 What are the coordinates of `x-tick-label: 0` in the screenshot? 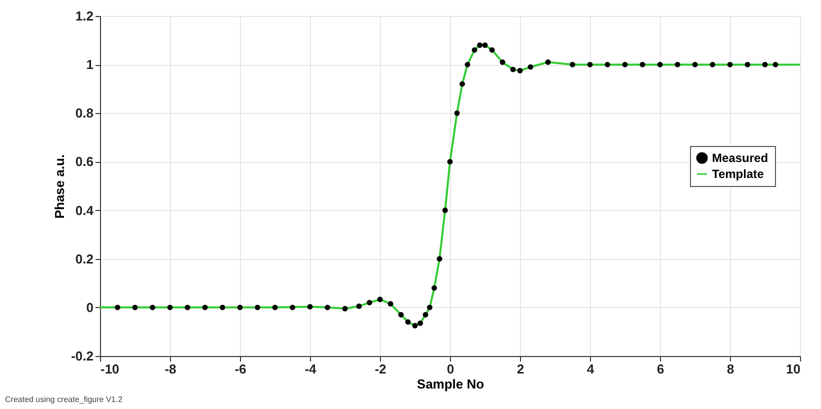 It's located at (450, 369).